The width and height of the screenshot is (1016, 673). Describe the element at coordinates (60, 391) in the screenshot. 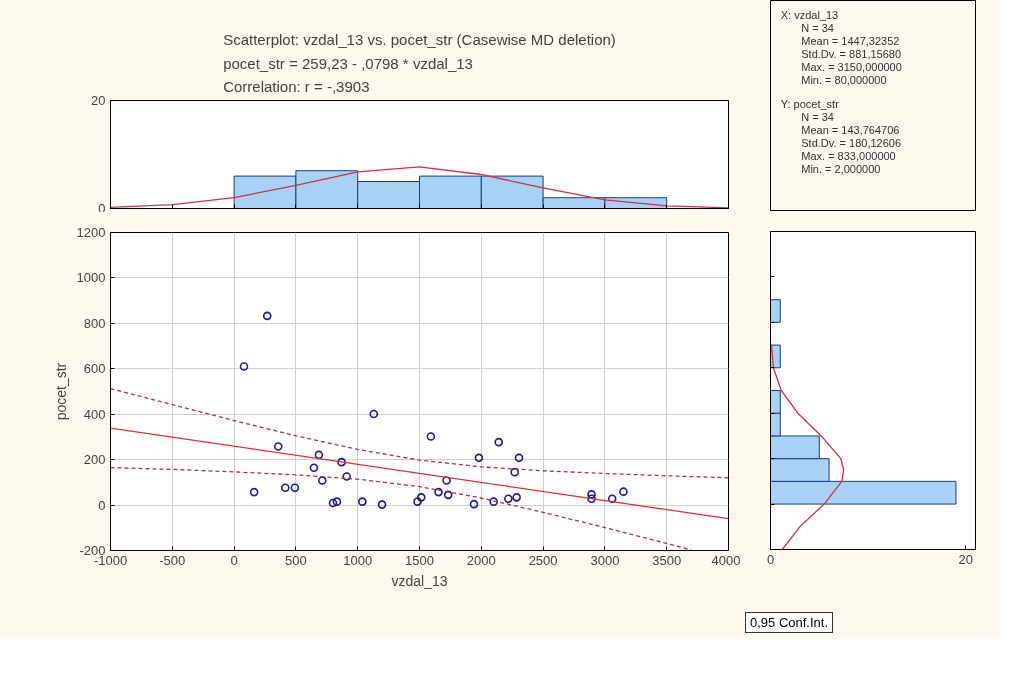

I see `y-axis-title: pocet_str` at that location.